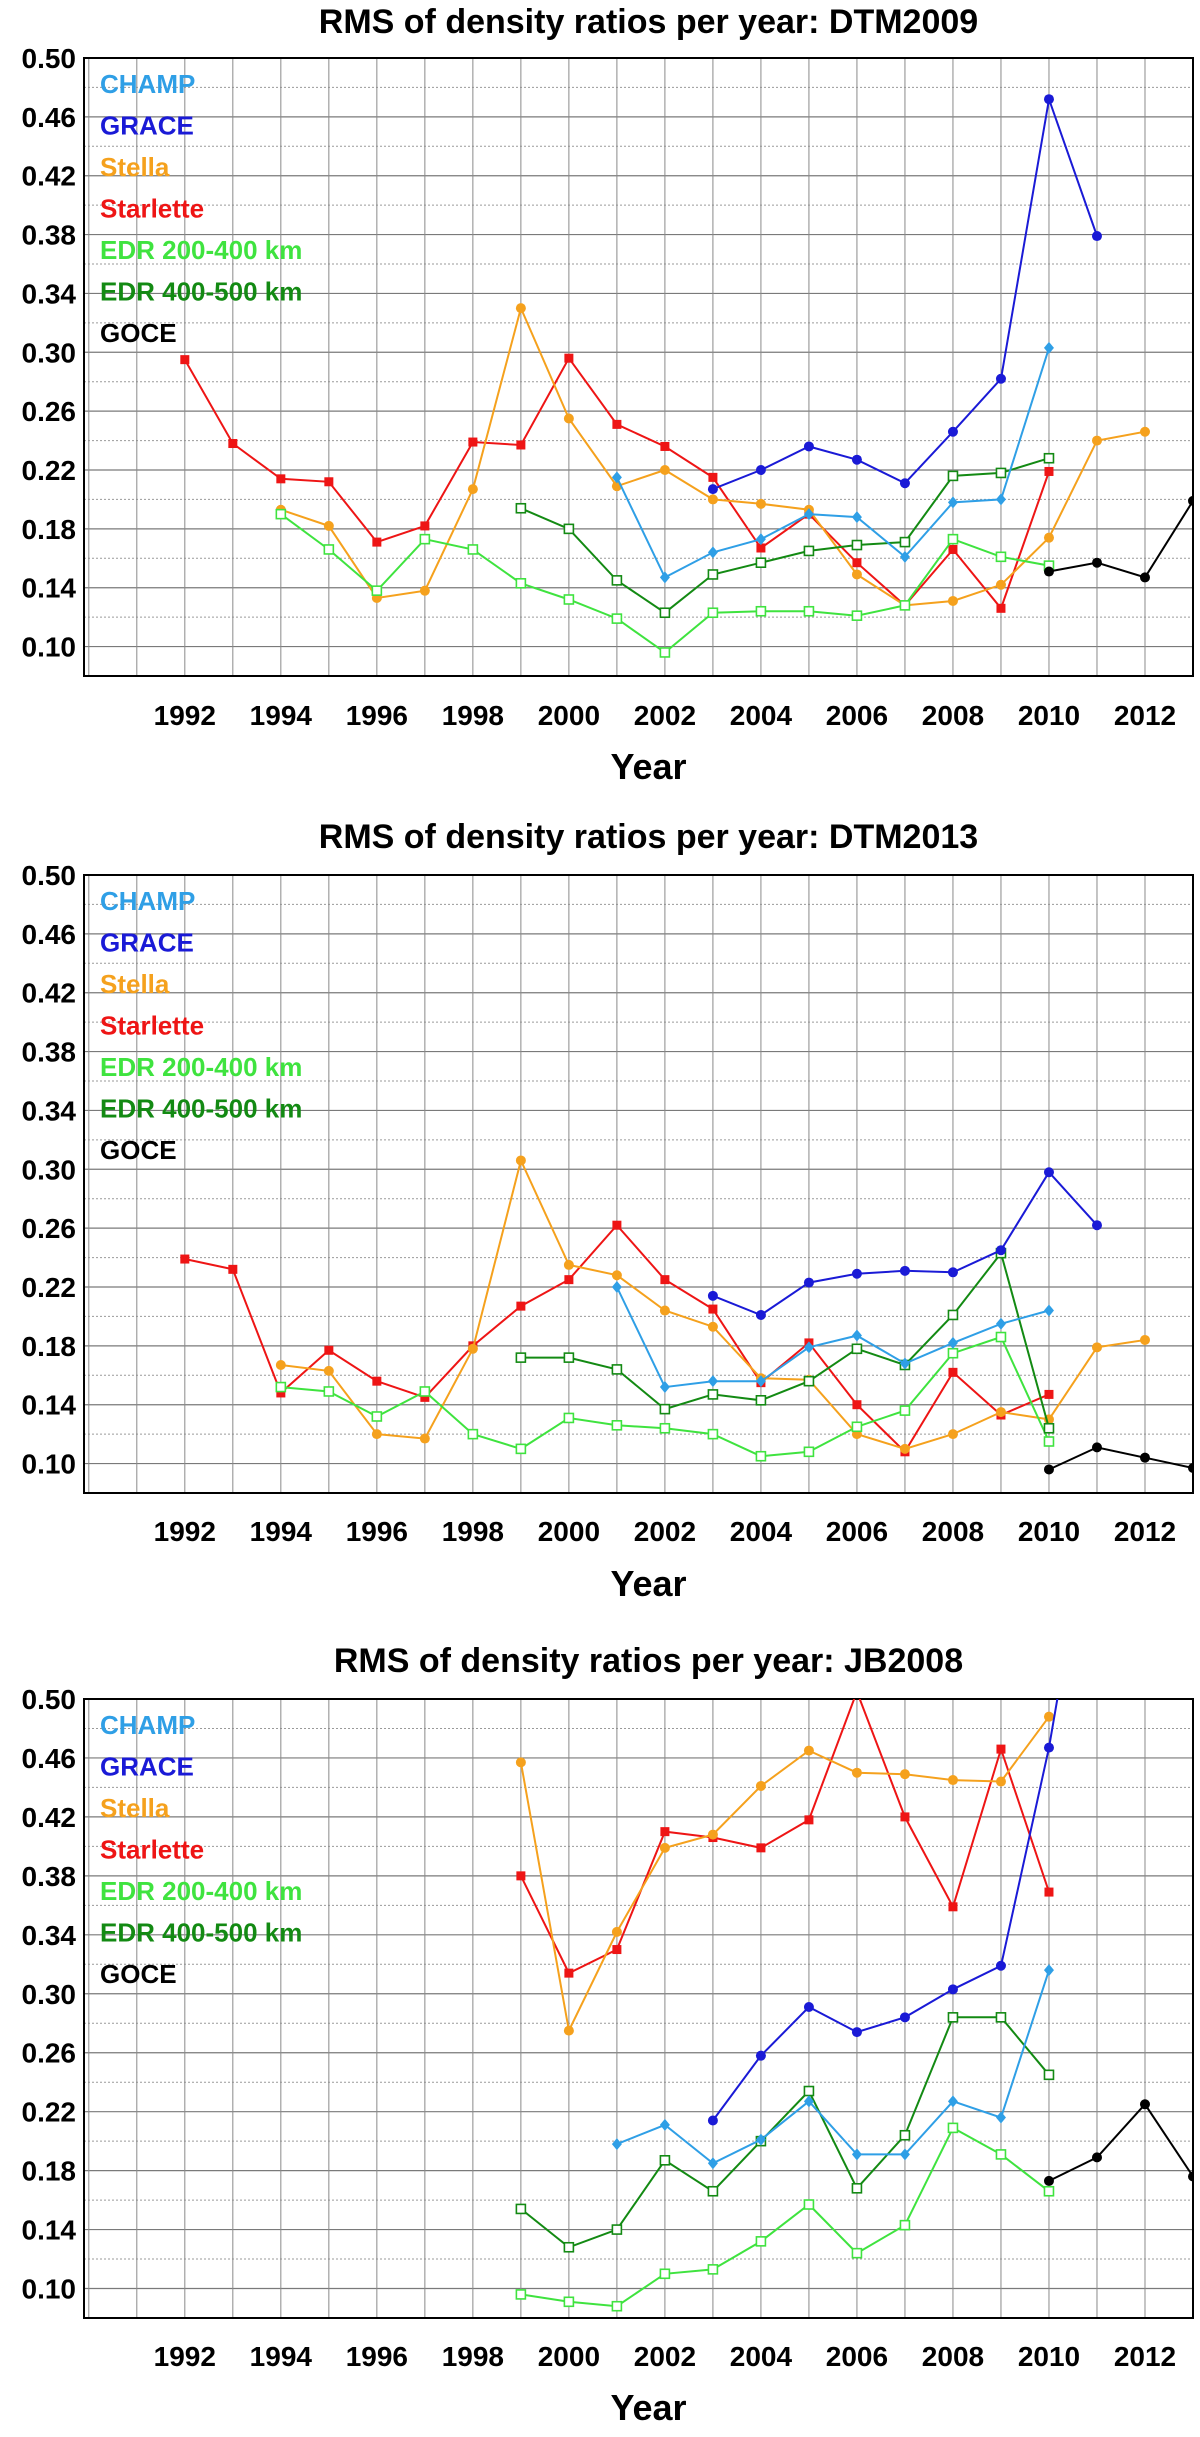 The height and width of the screenshot is (2437, 1200). Describe the element at coordinates (49, 2230) in the screenshot. I see `y-tick-label: 0.14` at that location.